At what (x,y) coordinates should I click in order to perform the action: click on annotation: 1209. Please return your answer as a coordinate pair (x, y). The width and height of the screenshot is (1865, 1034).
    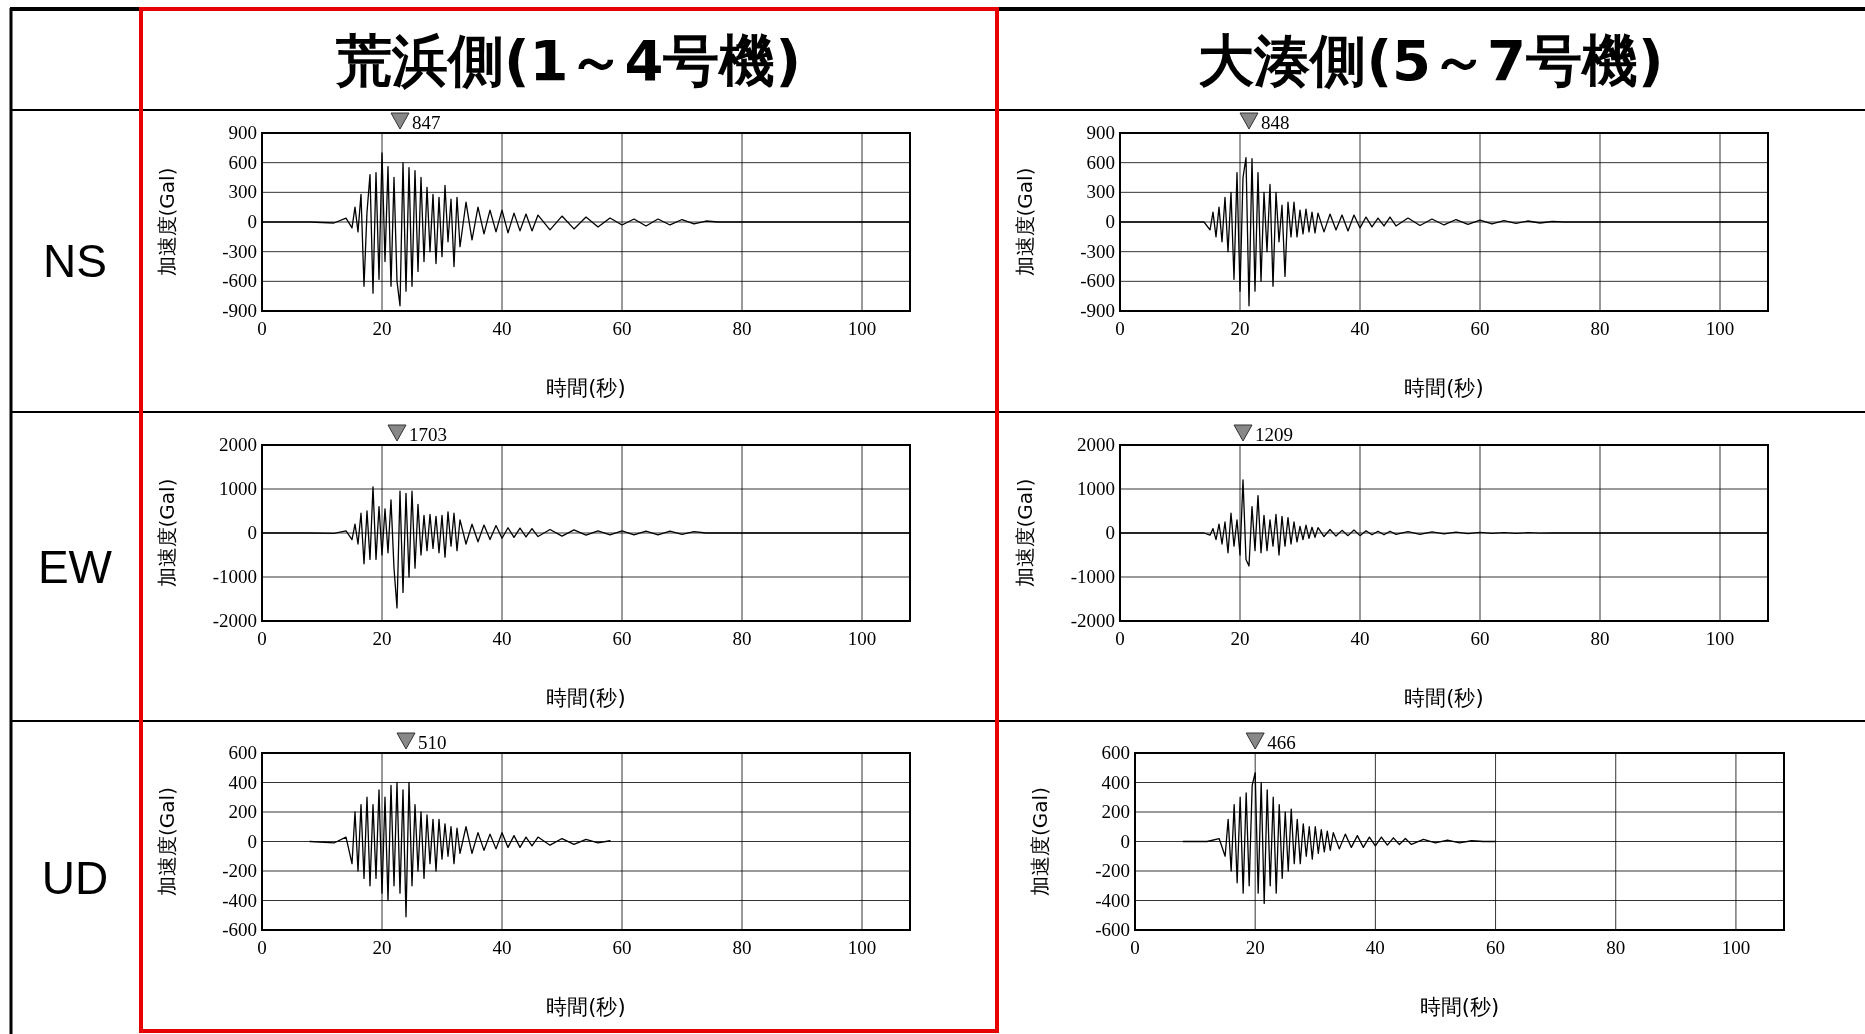
    Looking at the image, I should click on (1274, 434).